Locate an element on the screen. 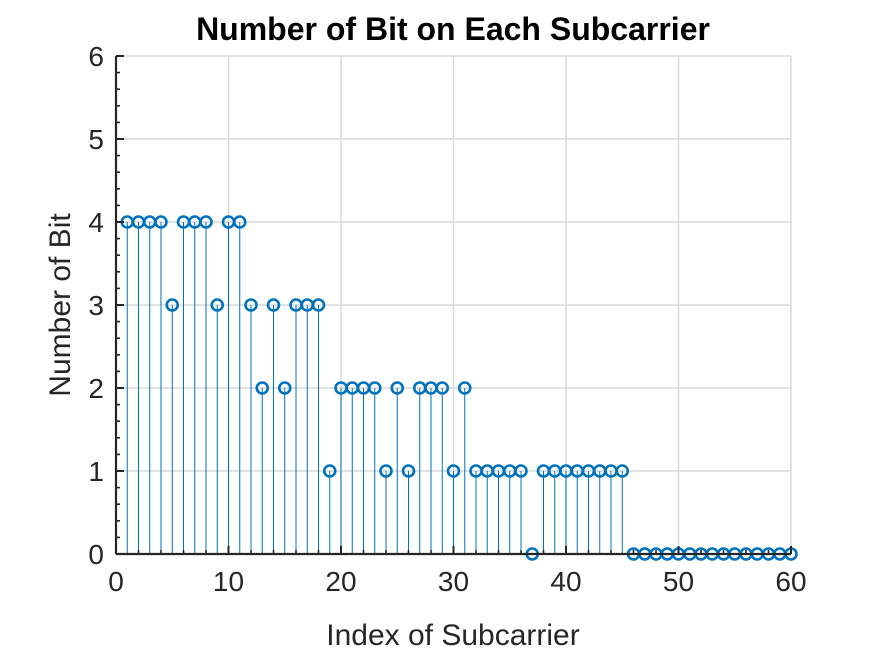 The image size is (875, 656). y-tick-label: 5 is located at coordinates (96, 139).